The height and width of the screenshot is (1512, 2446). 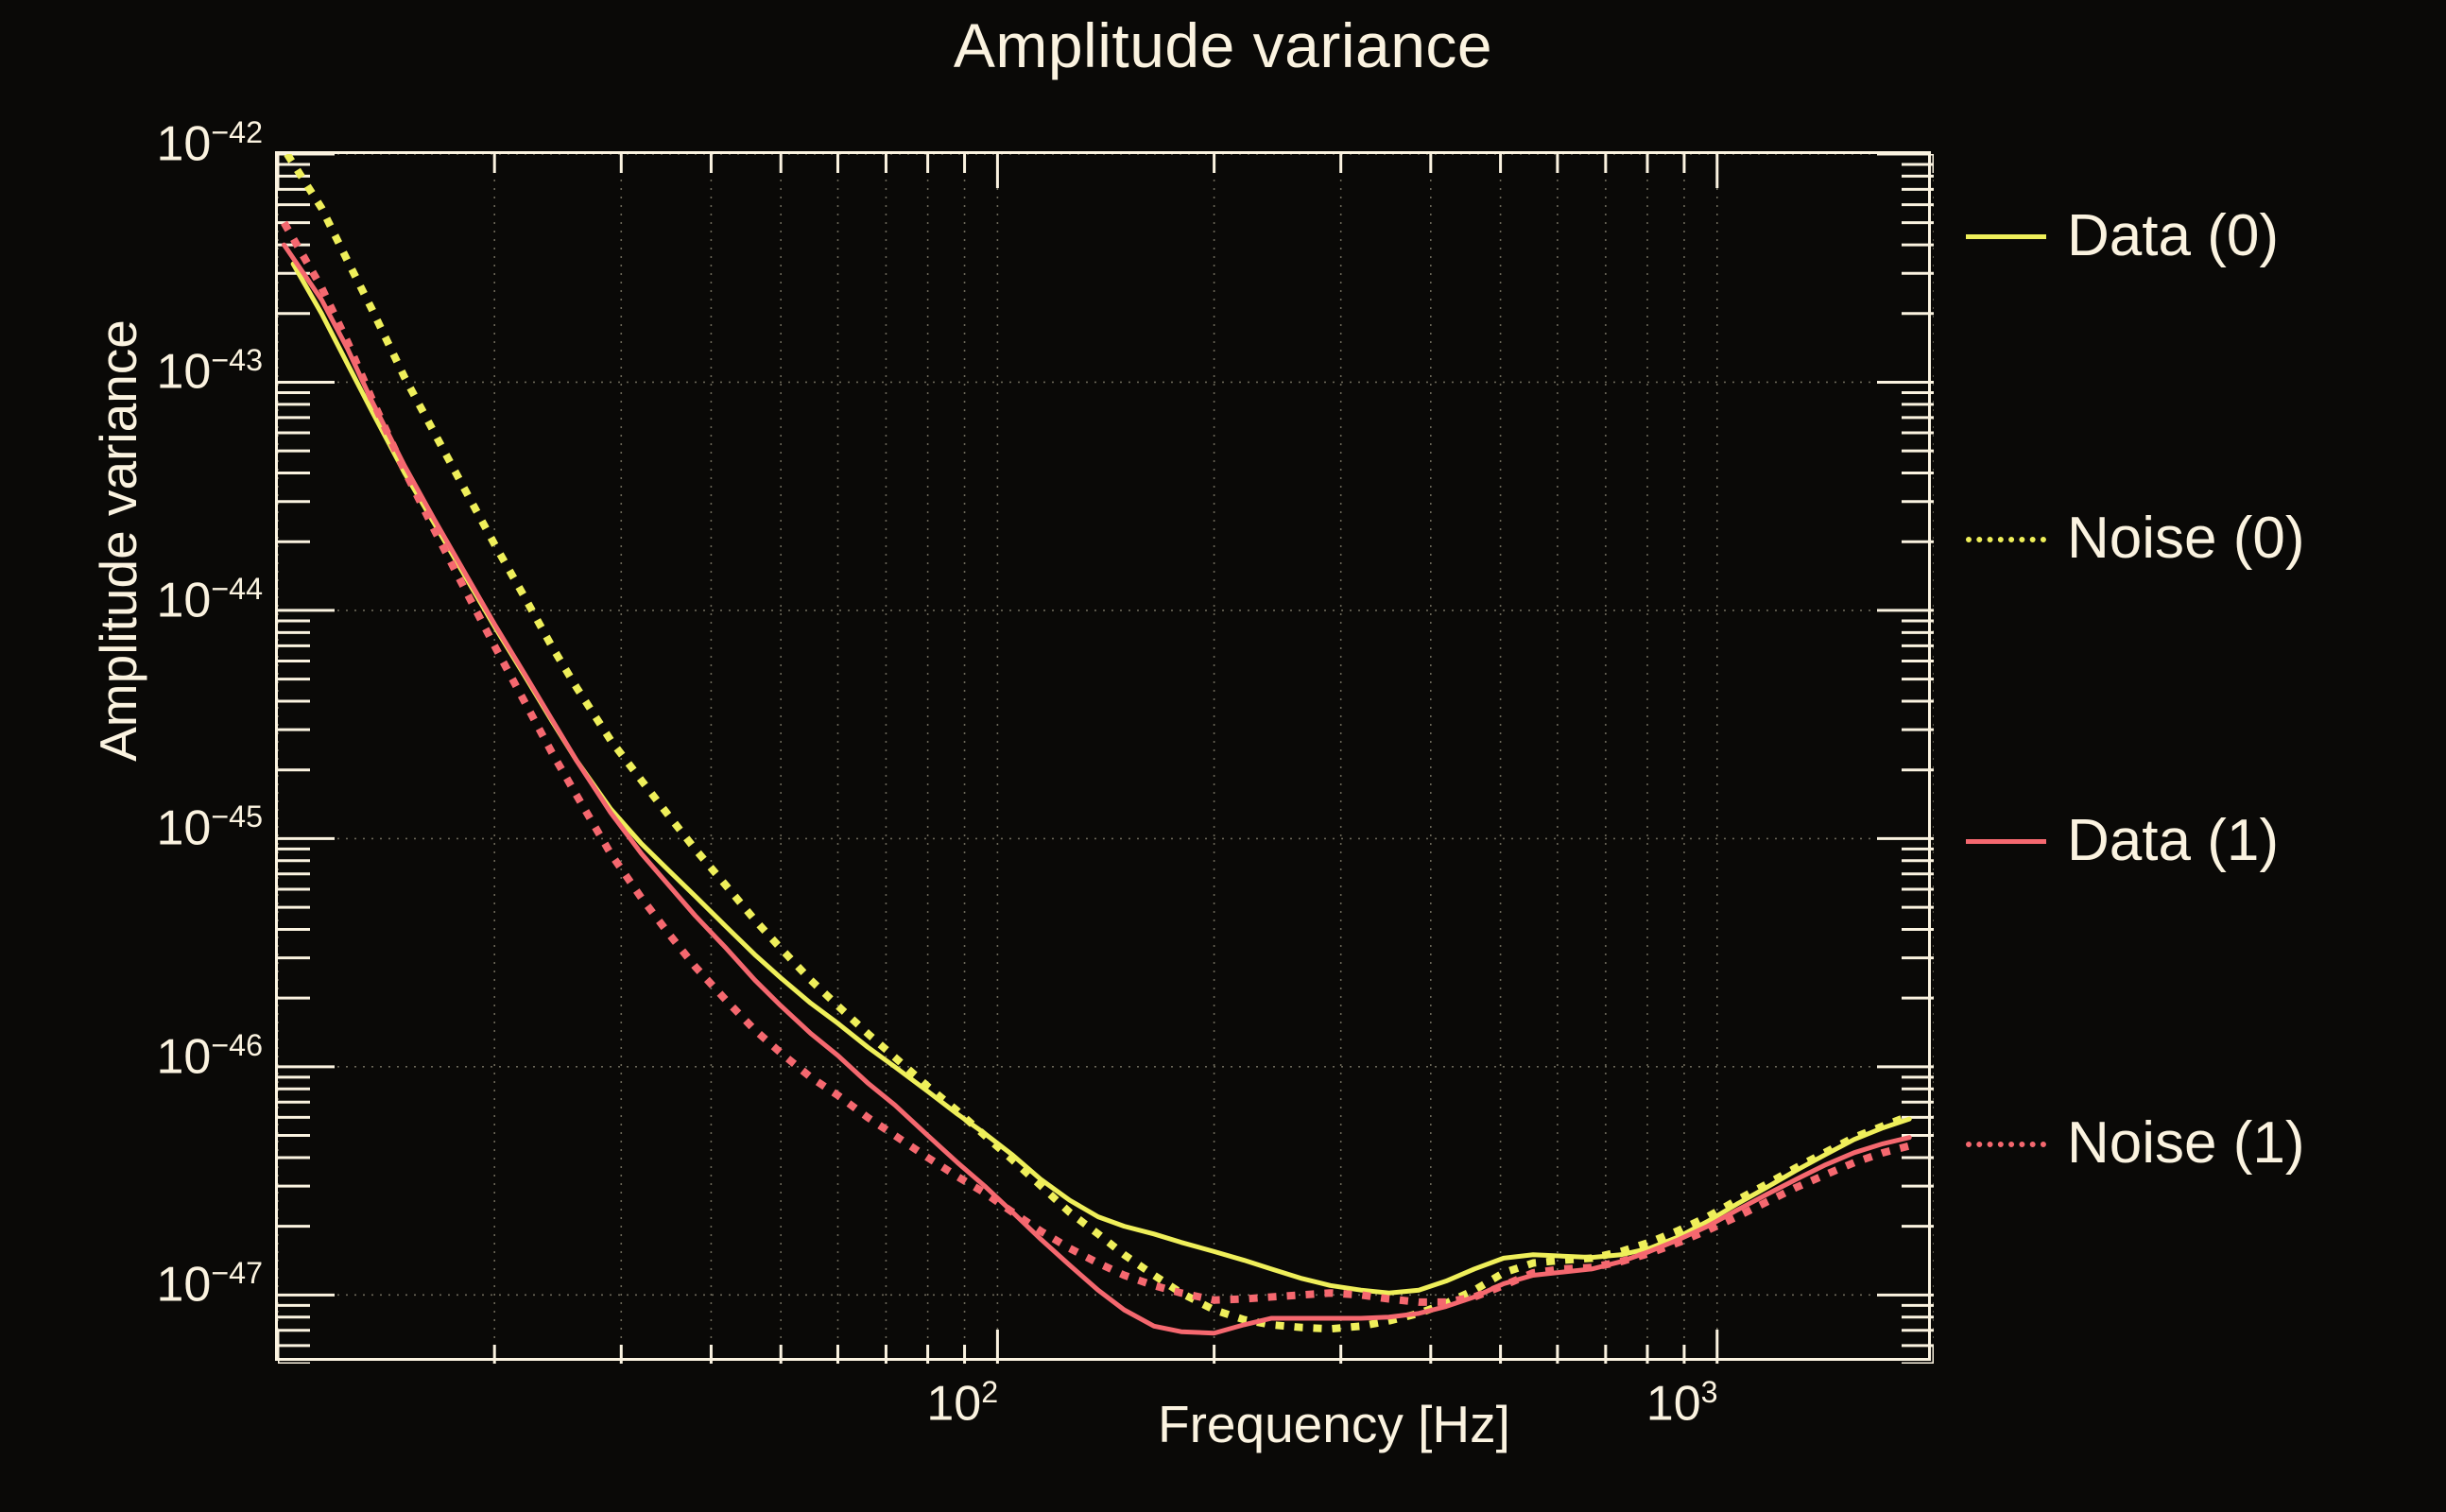 I want to click on x-axis-title: Frequency [Hz], so click(x=1334, y=1424).